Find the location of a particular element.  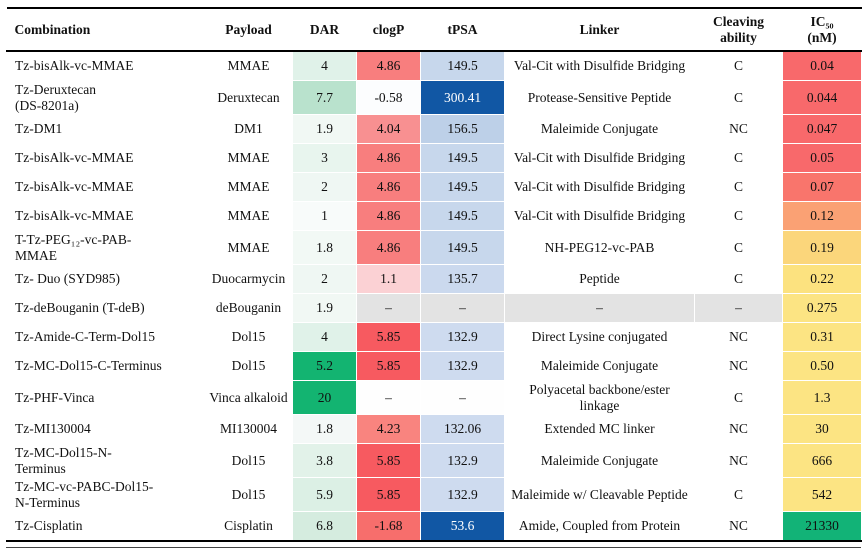

cell-combination: Tz-Amide-C-Term-Dol15 is located at coordinates (105, 337).